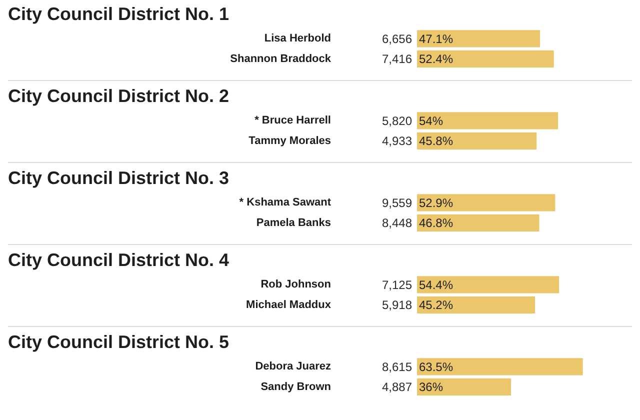  Describe the element at coordinates (436, 367) in the screenshot. I see `data-label: 63.5%` at that location.